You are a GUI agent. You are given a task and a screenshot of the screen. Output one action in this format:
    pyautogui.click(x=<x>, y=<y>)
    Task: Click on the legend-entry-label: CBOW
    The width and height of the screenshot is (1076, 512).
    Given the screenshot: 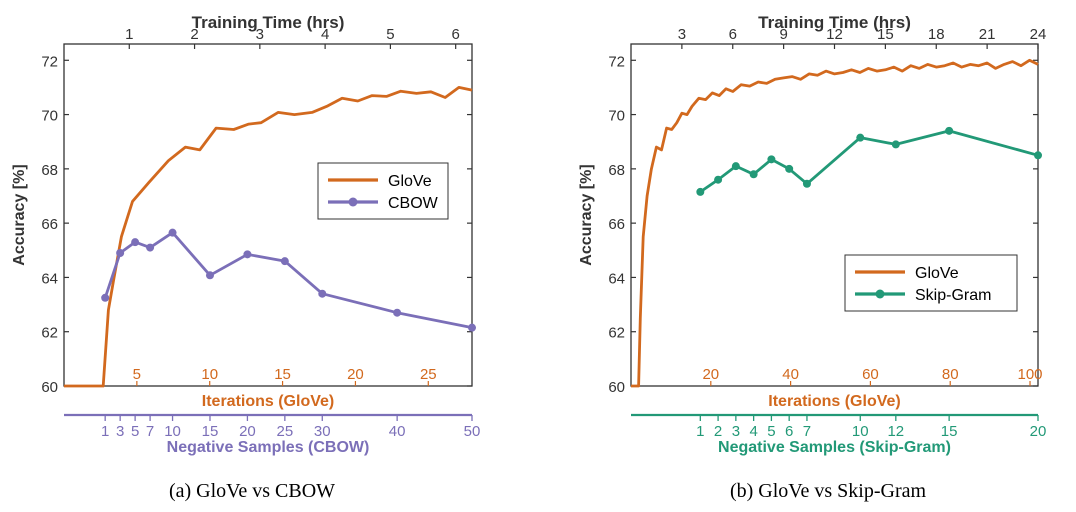 What is the action you would take?
    pyautogui.click(x=413, y=203)
    